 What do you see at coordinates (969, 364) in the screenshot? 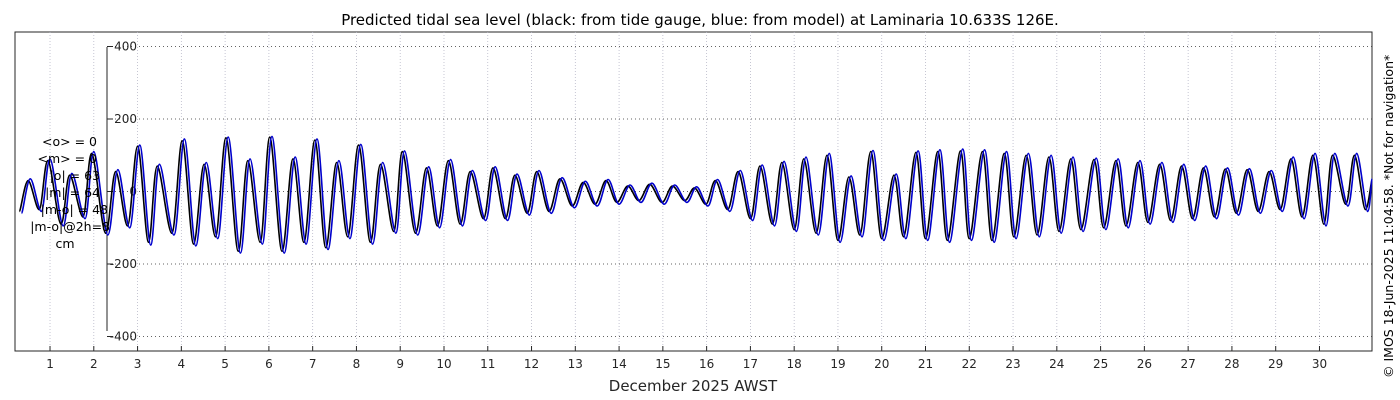
I see `x-tick-label: 22` at bounding box center [969, 364].